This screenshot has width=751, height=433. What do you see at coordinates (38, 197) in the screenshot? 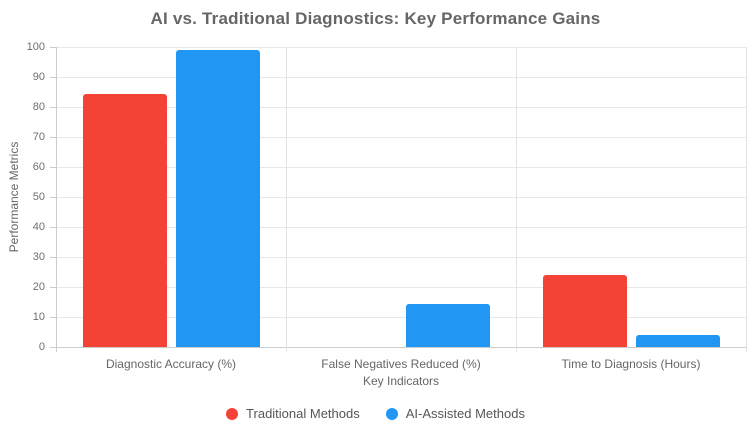
I see `y-tick-label: 50` at bounding box center [38, 197].